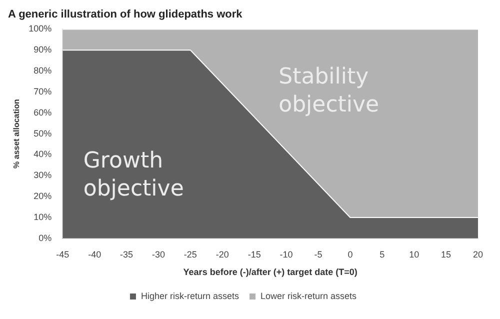  What do you see at coordinates (126, 14) in the screenshot?
I see `chart-title: A generic illustration of how glidepaths work` at bounding box center [126, 14].